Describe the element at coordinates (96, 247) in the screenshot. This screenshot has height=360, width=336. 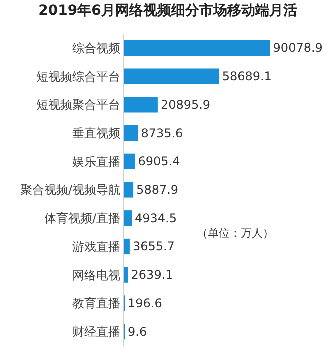
I see `y-tick-label: 游戏直播` at that location.